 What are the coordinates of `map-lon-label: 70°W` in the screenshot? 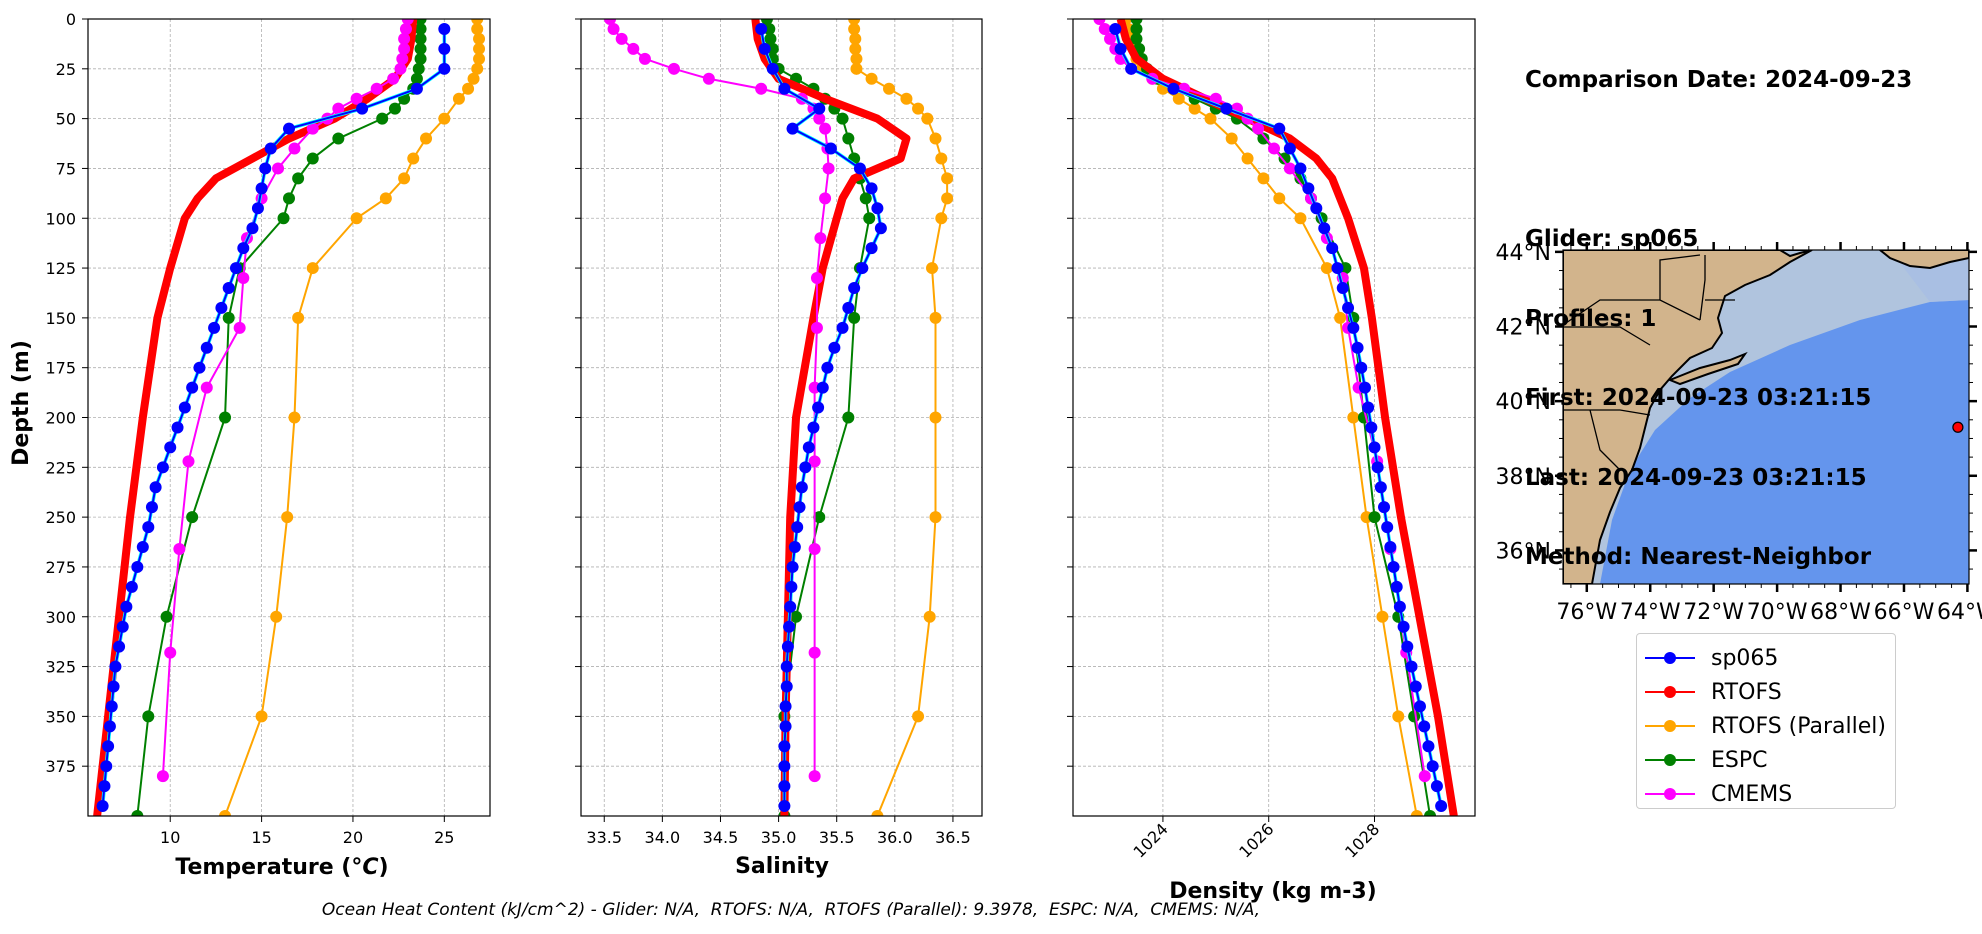 It's located at (1777, 612).